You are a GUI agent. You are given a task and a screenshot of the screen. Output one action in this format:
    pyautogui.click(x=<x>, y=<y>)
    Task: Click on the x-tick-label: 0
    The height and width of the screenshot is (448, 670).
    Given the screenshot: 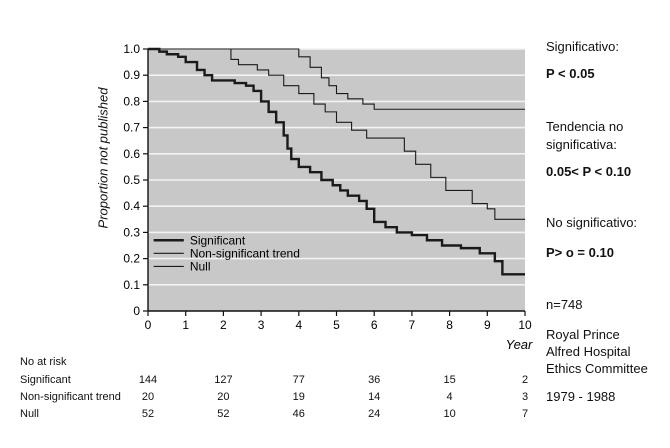 What is the action you would take?
    pyautogui.click(x=148, y=325)
    